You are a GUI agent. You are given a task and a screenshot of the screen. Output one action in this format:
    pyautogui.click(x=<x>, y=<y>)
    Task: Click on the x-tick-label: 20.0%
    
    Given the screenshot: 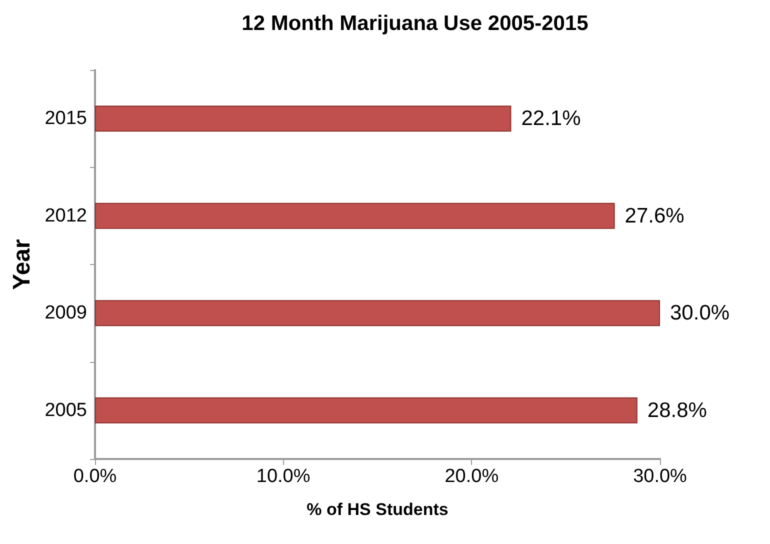 What is the action you would take?
    pyautogui.click(x=471, y=476)
    